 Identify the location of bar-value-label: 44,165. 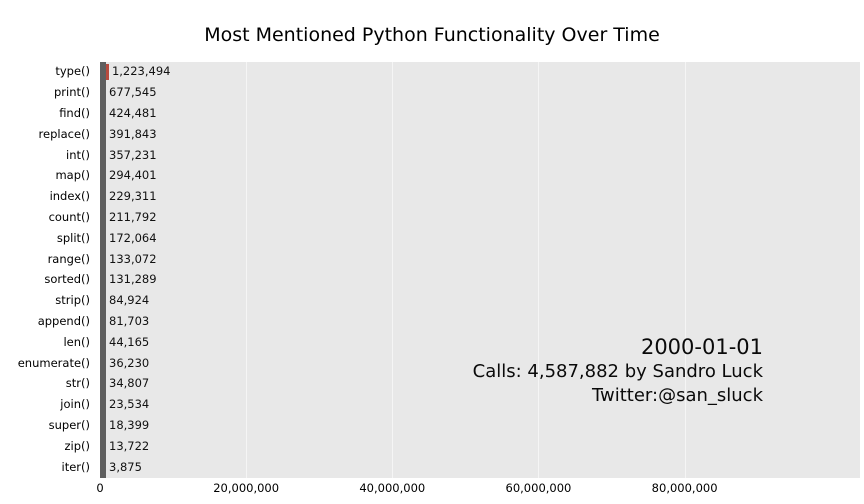
(129, 341).